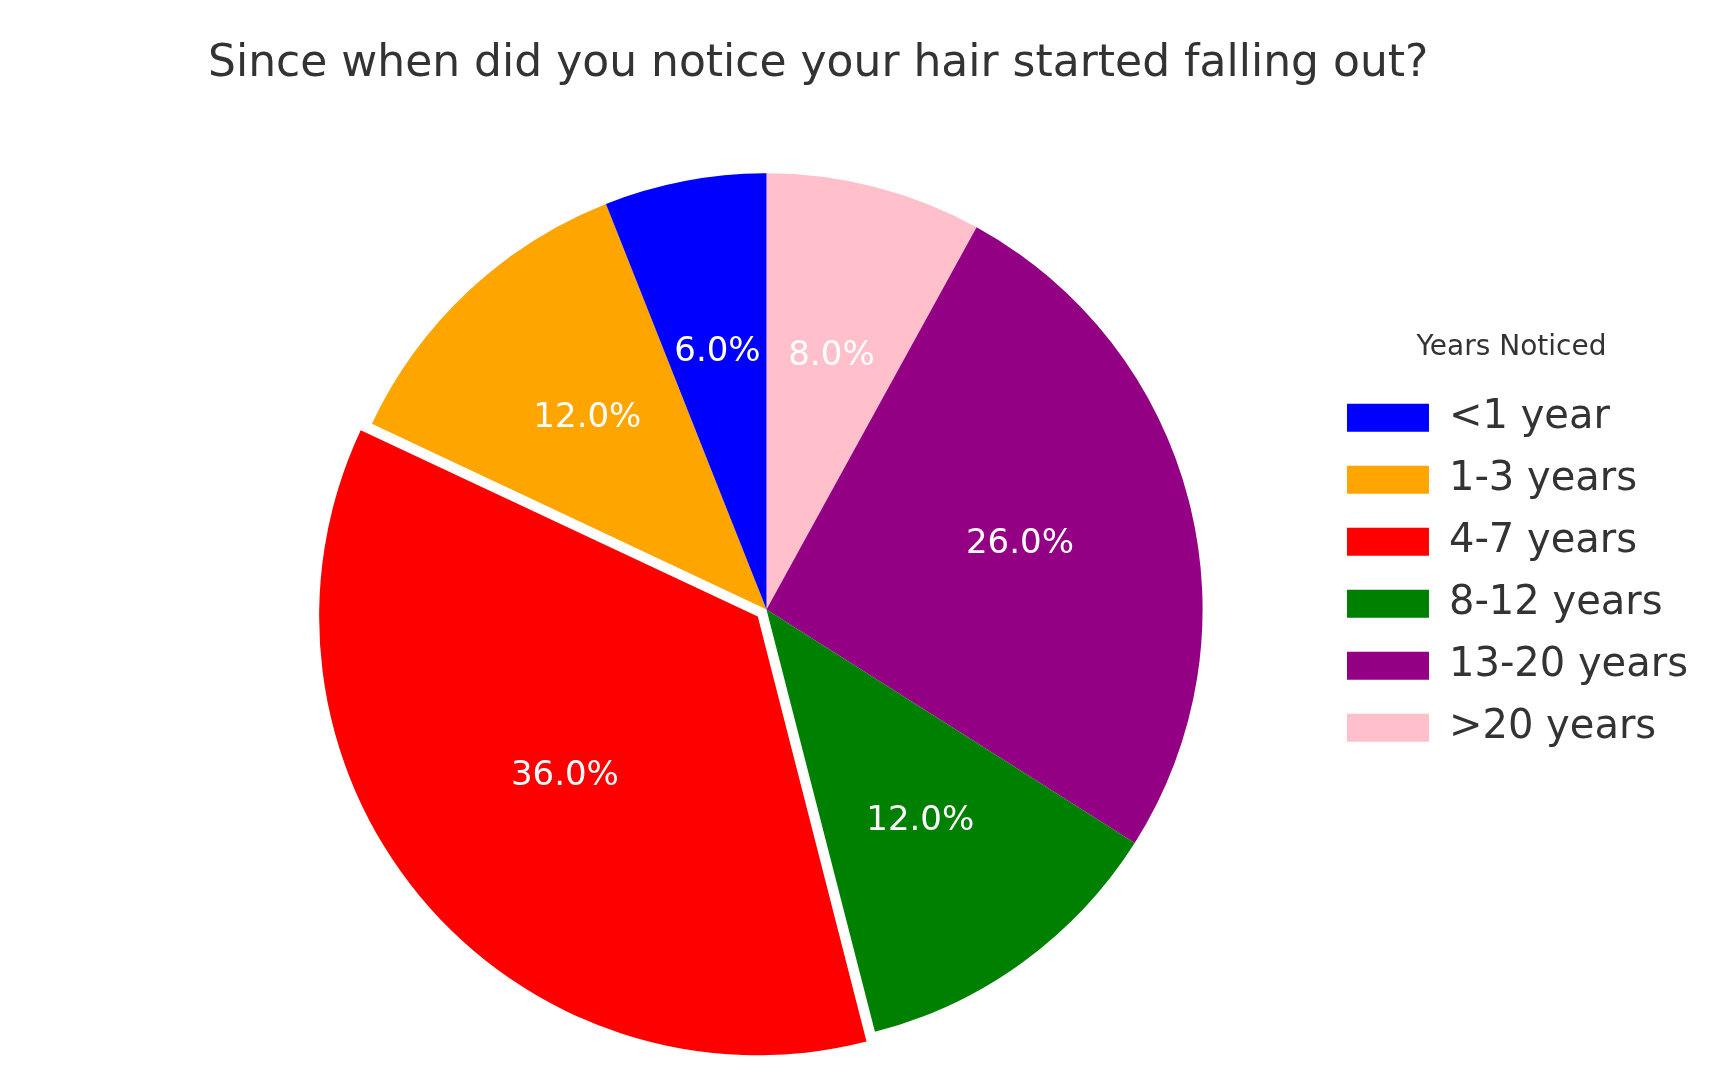 This screenshot has height=1089, width=1716. I want to click on legend-label: 1-3 years, so click(1543, 476).